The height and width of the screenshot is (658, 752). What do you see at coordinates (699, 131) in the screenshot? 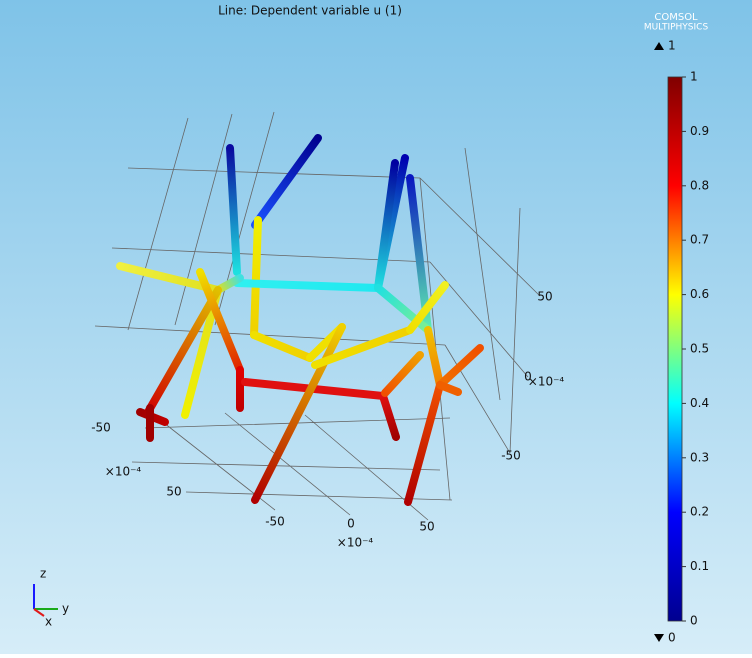
I see `colorbar-tick-label: 0.9` at bounding box center [699, 131].